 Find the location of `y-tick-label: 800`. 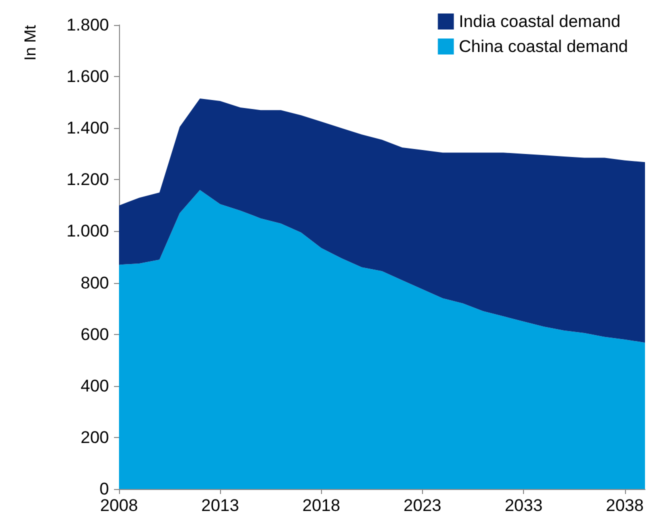

y-tick-label: 800 is located at coordinates (94, 282).